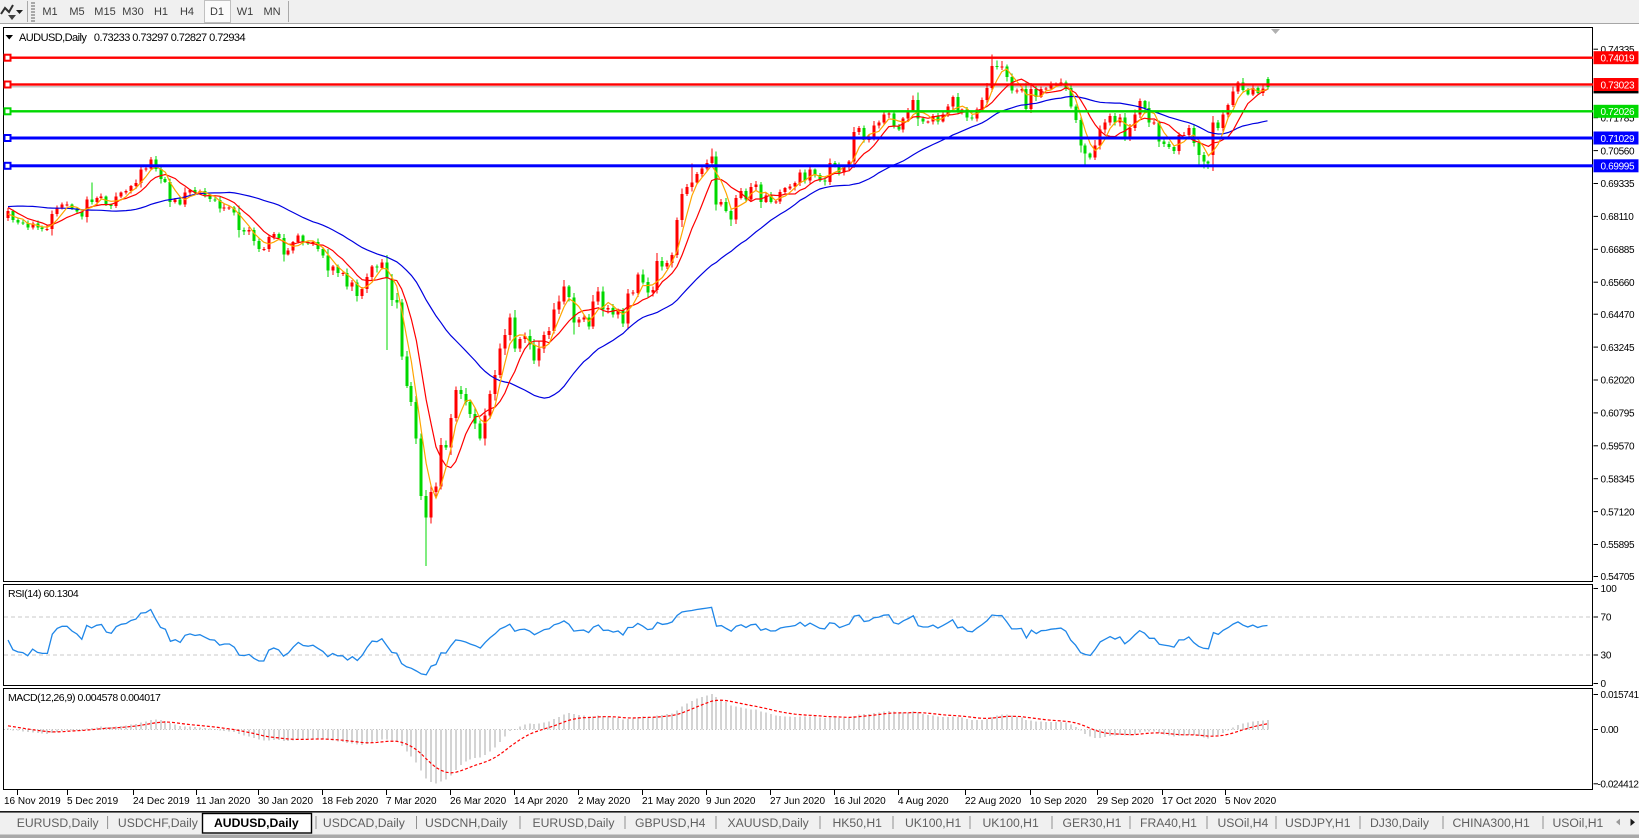 The image size is (1639, 838). Describe the element at coordinates (1058, 801) in the screenshot. I see `svg-text: 10 Sep 2020` at that location.